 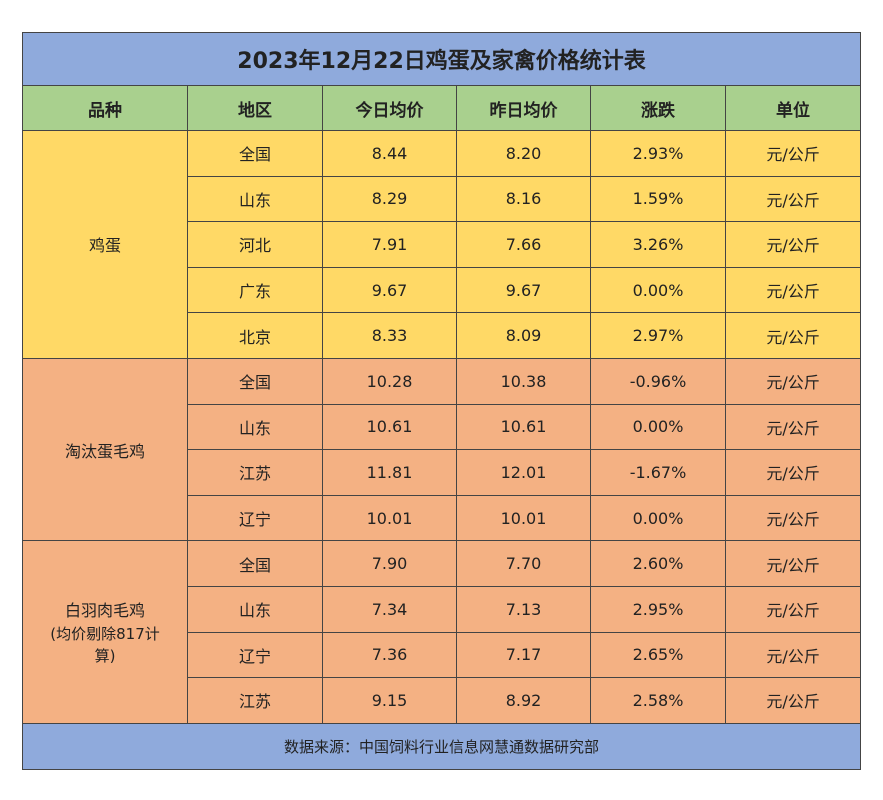 What do you see at coordinates (389, 108) in the screenshot?
I see `header-cell: 今日均价` at bounding box center [389, 108].